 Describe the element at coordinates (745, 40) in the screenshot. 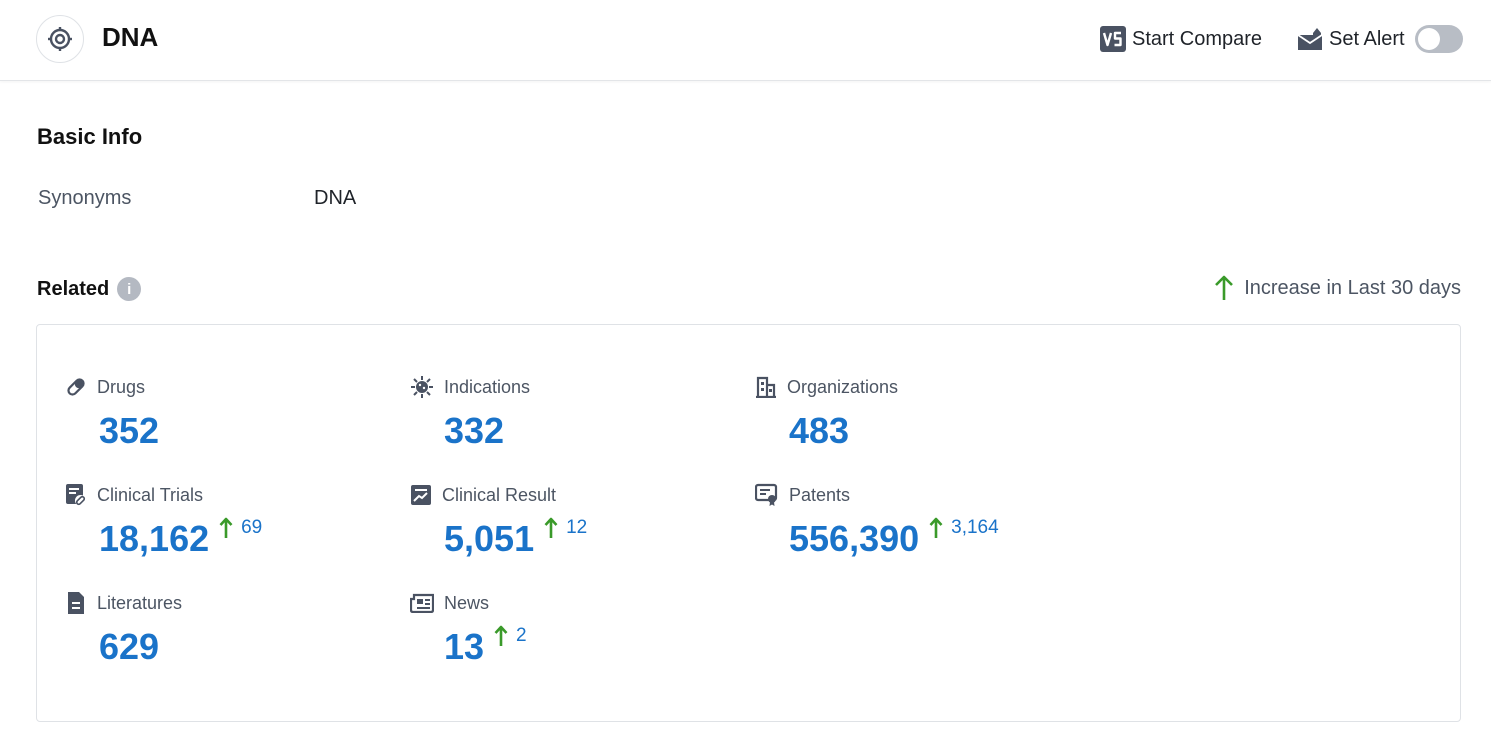

I see `page-header: DNA Start Compare Set Alert` at that location.